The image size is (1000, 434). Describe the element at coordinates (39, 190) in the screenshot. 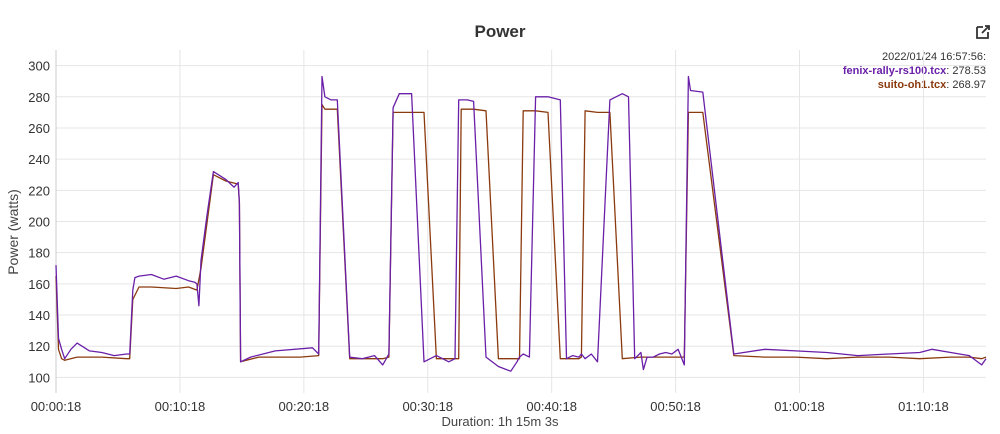

I see `y-tick-label: 220` at that location.